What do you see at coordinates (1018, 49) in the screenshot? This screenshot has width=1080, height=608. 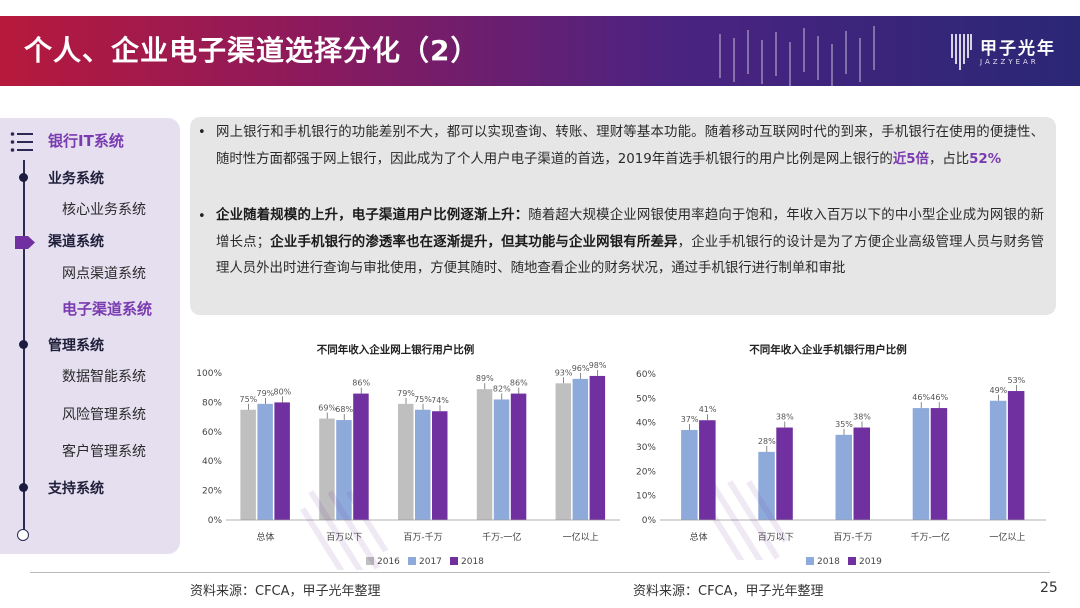 I see `brand-name: 甲子光年` at bounding box center [1018, 49].